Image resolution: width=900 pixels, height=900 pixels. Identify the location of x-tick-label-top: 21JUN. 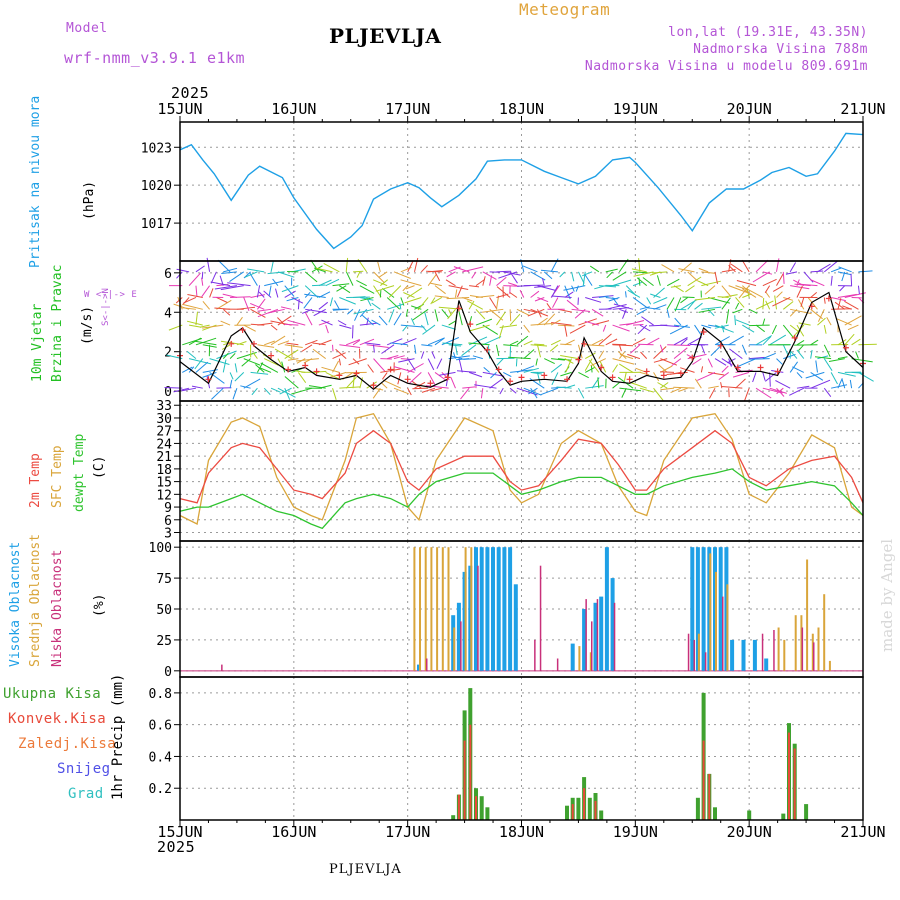
(862, 109).